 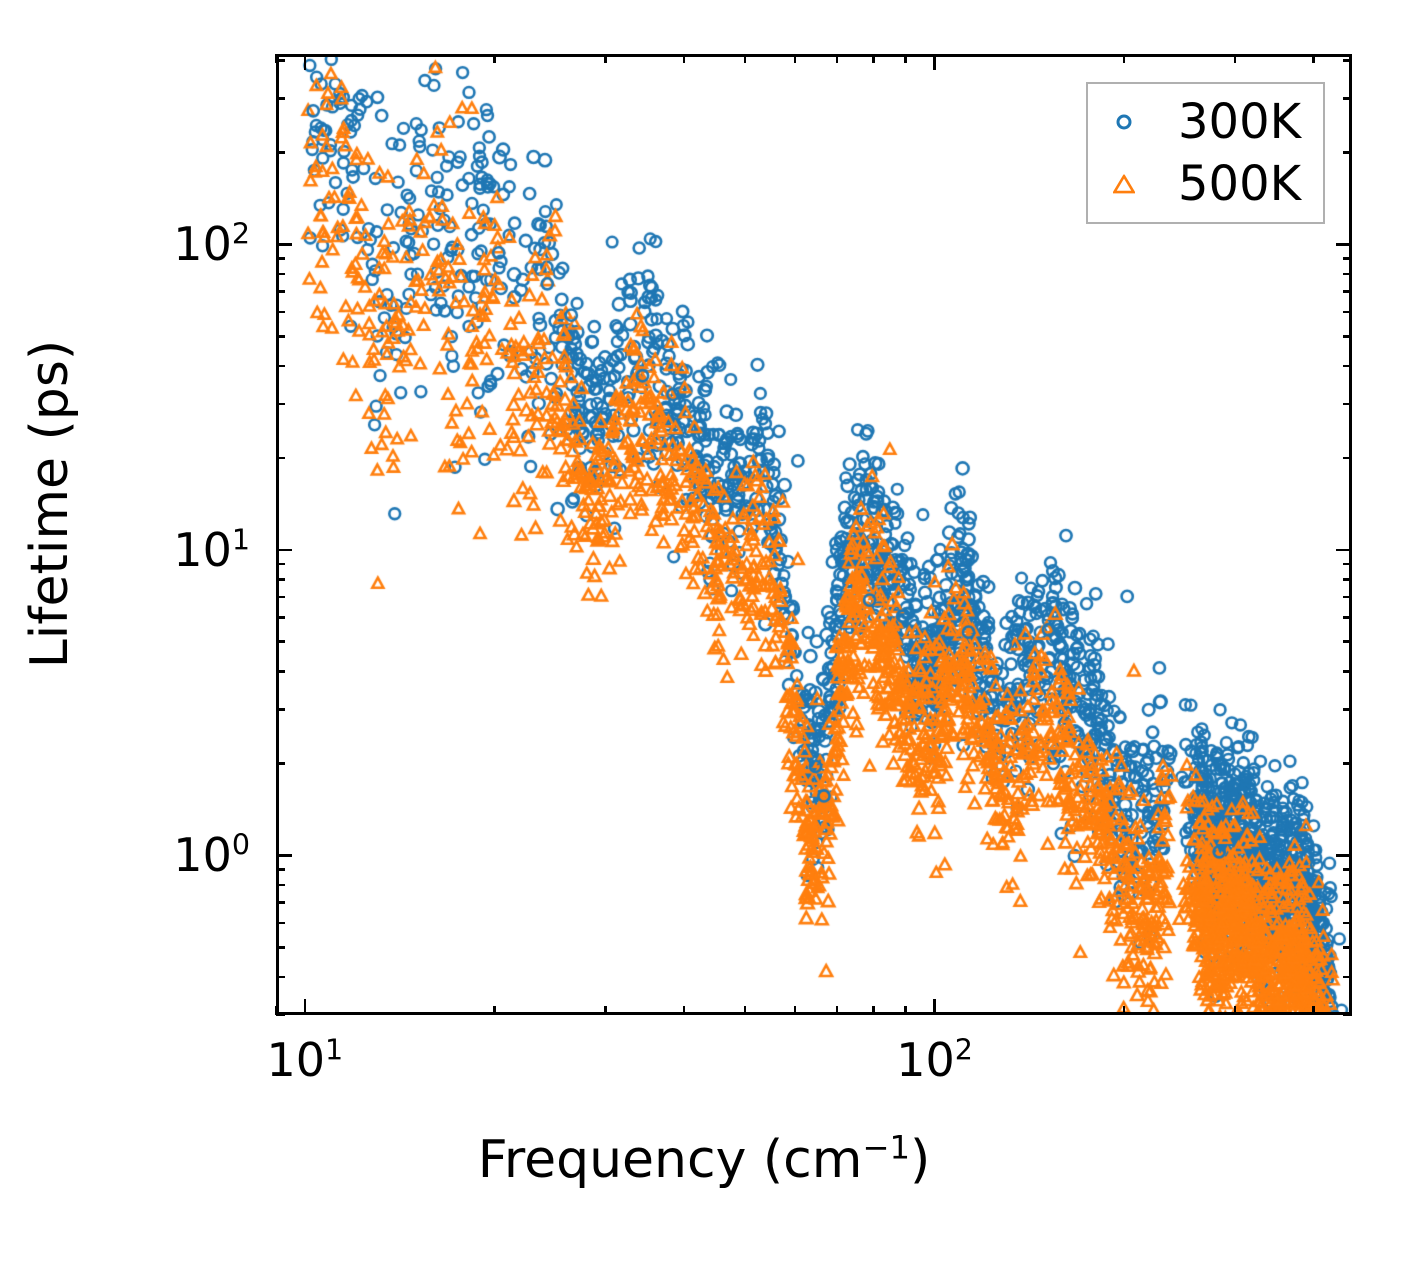 I want to click on circle-open-marker-icon, so click(x=1124, y=122).